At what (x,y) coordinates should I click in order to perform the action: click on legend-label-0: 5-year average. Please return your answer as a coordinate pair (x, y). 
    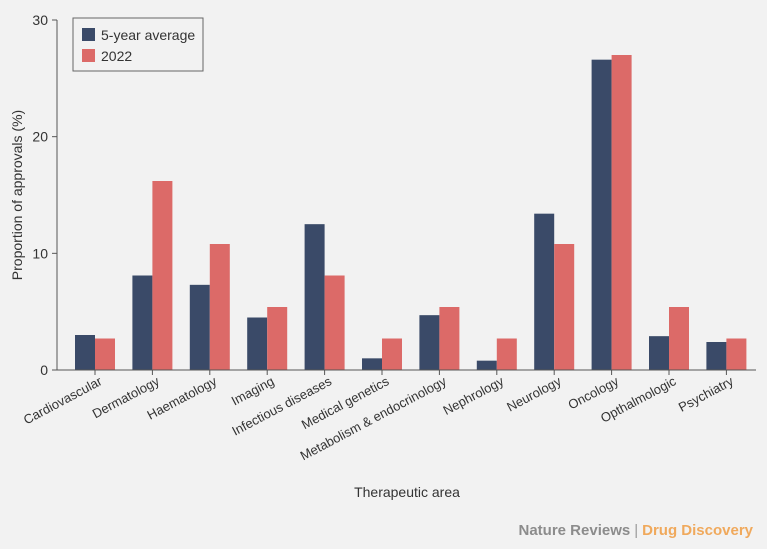
    Looking at the image, I should click on (148, 35).